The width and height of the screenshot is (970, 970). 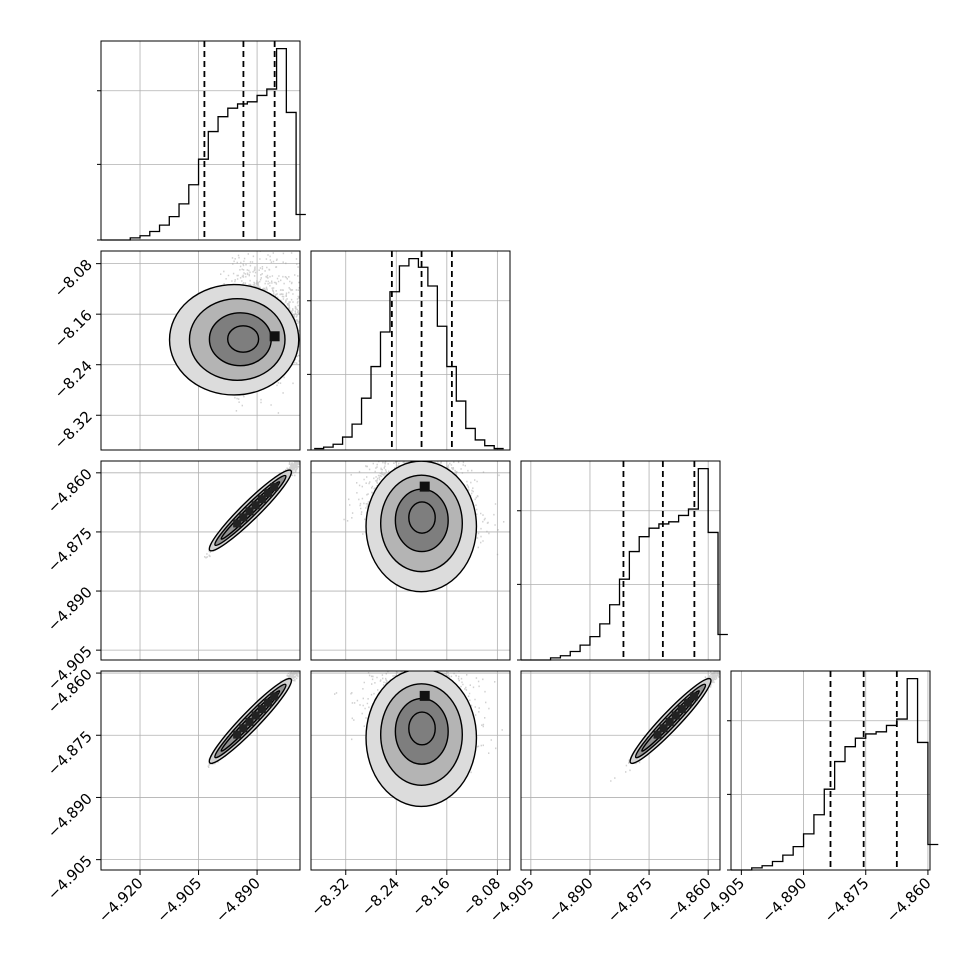 What do you see at coordinates (329, 896) in the screenshot?
I see `x-tick-label: −8.32` at bounding box center [329, 896].